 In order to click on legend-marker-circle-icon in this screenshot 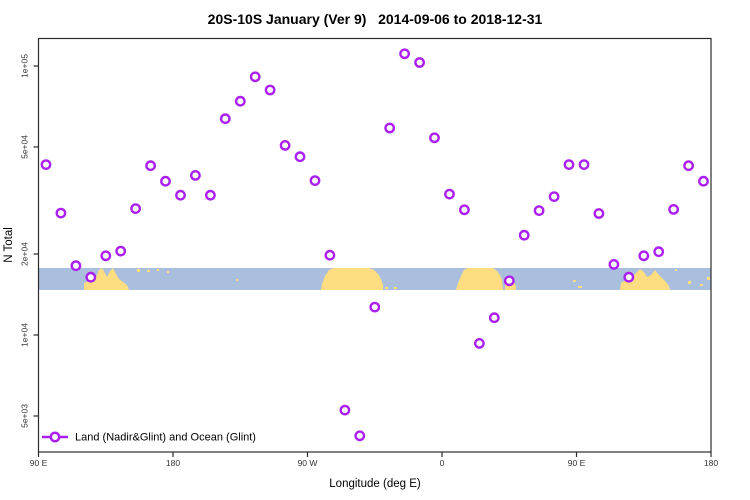, I will do `click(55, 437)`.